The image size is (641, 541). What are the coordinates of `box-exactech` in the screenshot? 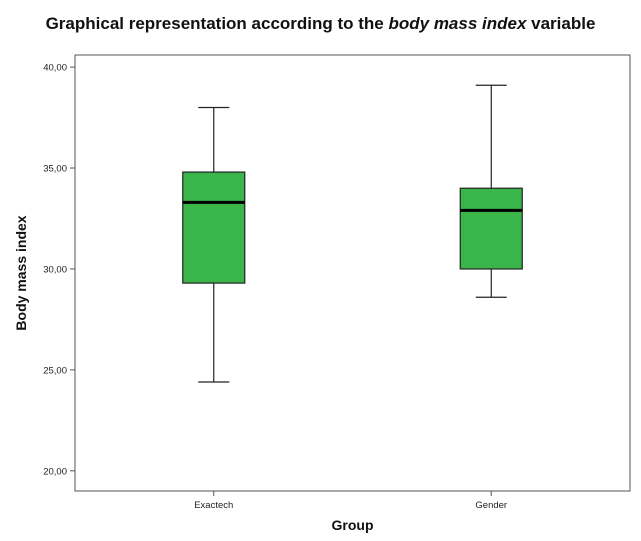 It's located at (214, 227).